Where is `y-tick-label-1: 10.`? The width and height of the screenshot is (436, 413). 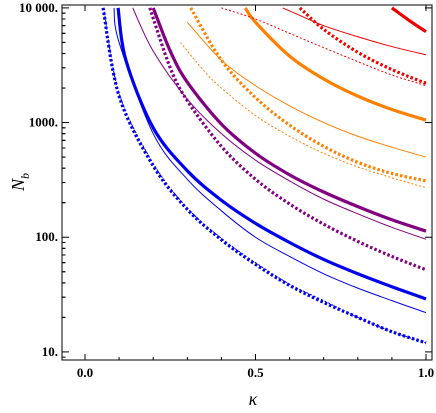 y-tick-label-1: 10. is located at coordinates (50, 351).